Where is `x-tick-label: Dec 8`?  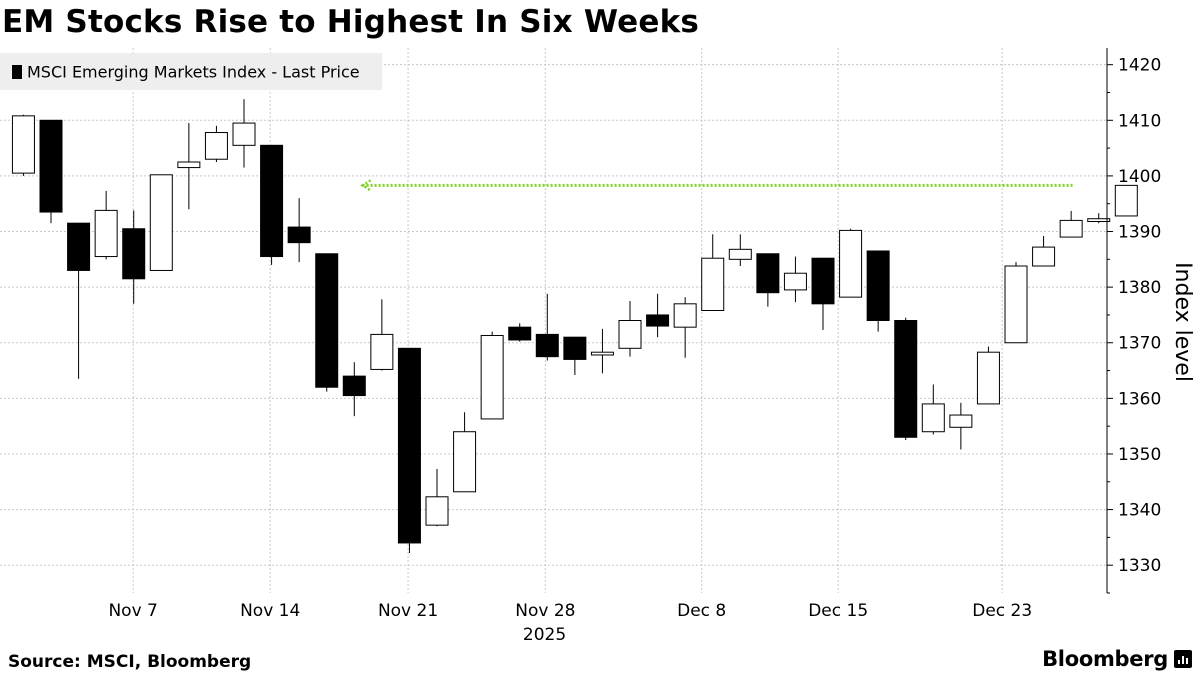 x-tick-label: Dec 8 is located at coordinates (701, 611).